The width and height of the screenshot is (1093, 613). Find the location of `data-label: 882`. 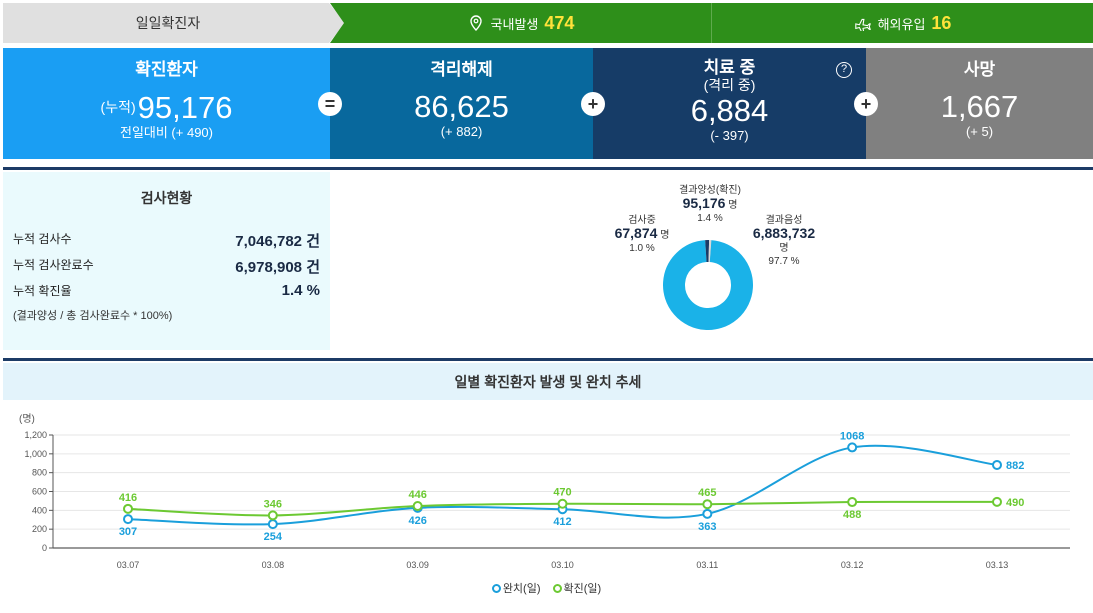

data-label: 882 is located at coordinates (1015, 466).